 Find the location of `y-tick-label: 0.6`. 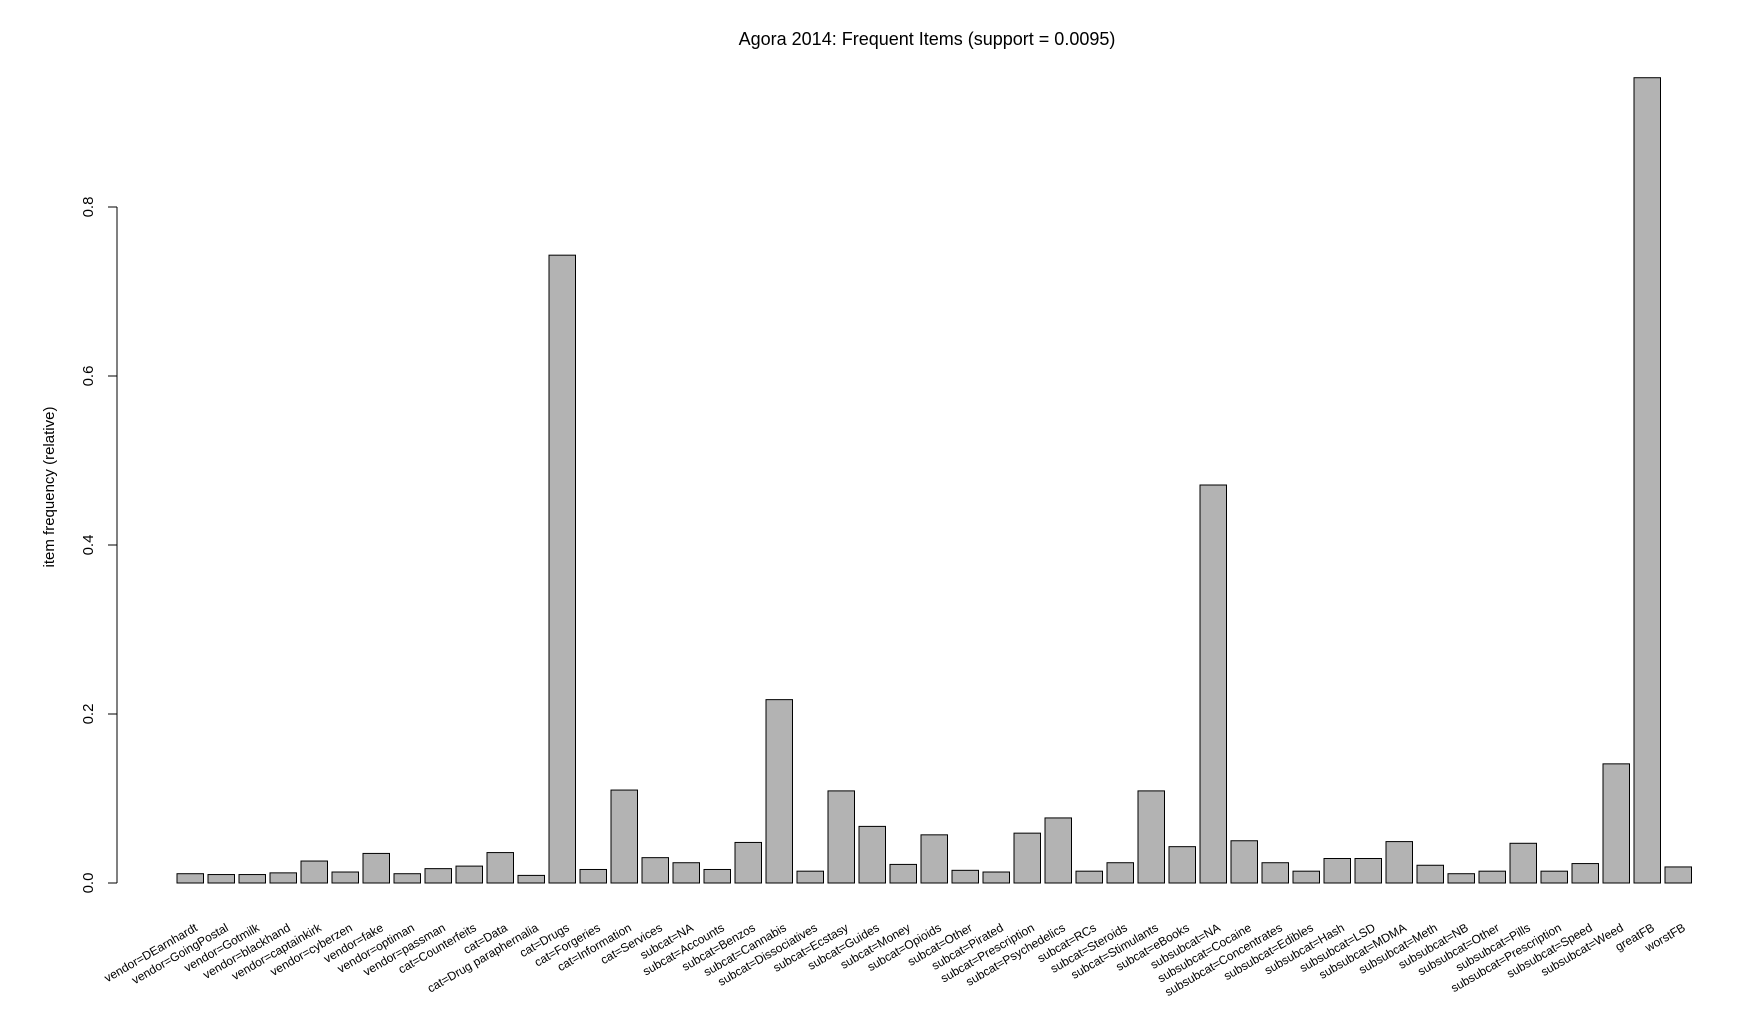

y-tick-label: 0.6 is located at coordinates (88, 376).